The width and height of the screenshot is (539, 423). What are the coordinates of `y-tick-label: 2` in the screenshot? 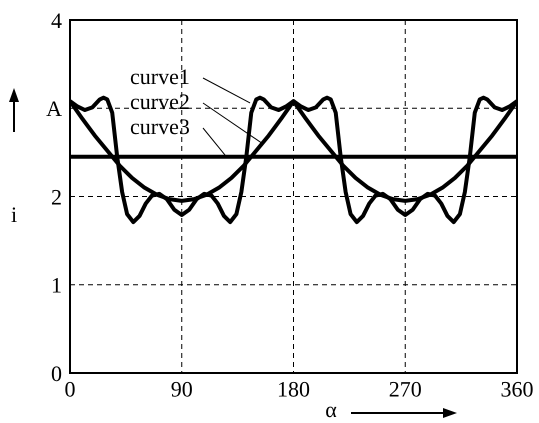 It's located at (56, 197).